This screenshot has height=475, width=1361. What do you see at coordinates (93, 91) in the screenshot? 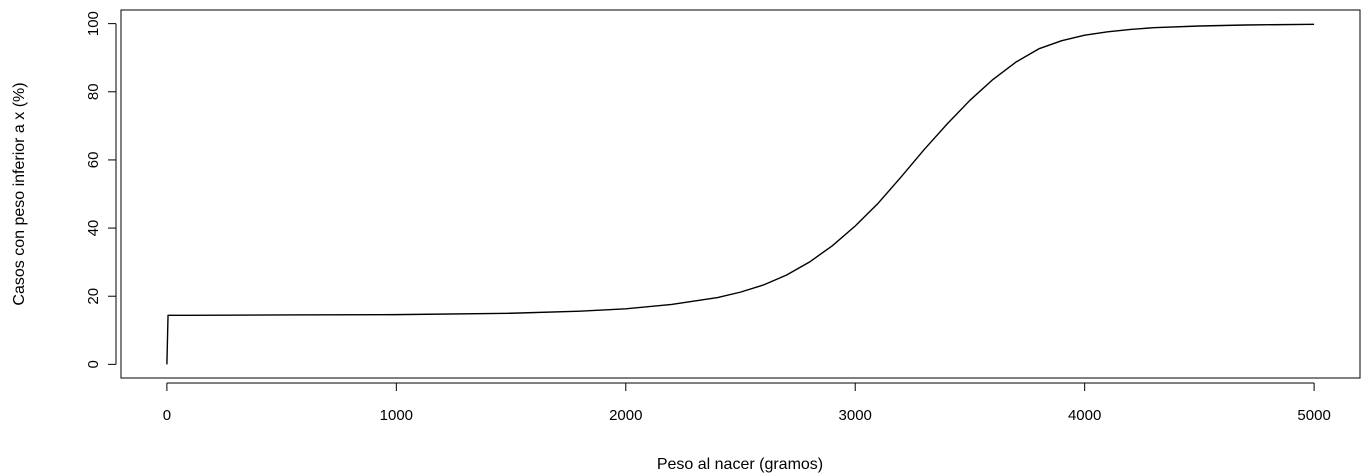
I see `y-tick-label: 80` at bounding box center [93, 91].